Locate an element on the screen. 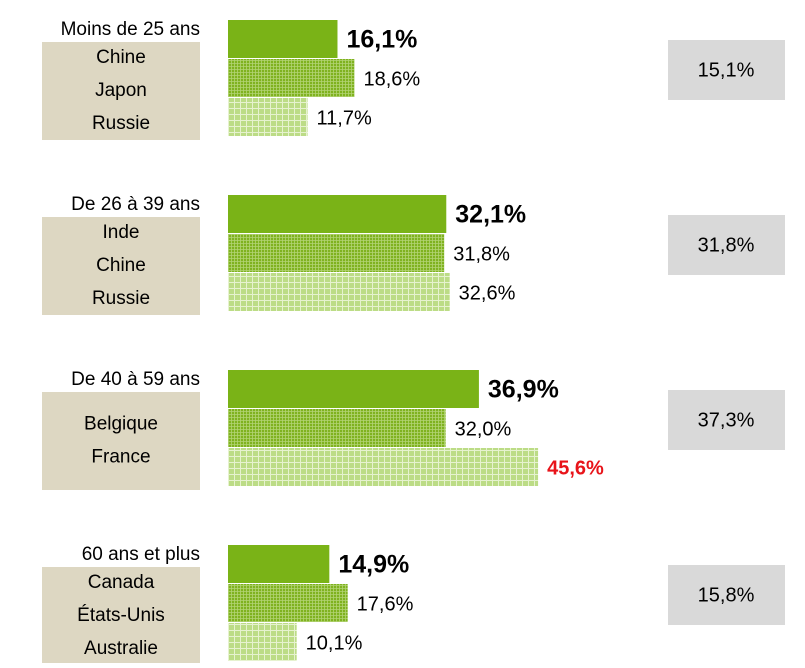 Image resolution: width=805 pixels, height=668 pixels. country-label: Canada is located at coordinates (121, 582).